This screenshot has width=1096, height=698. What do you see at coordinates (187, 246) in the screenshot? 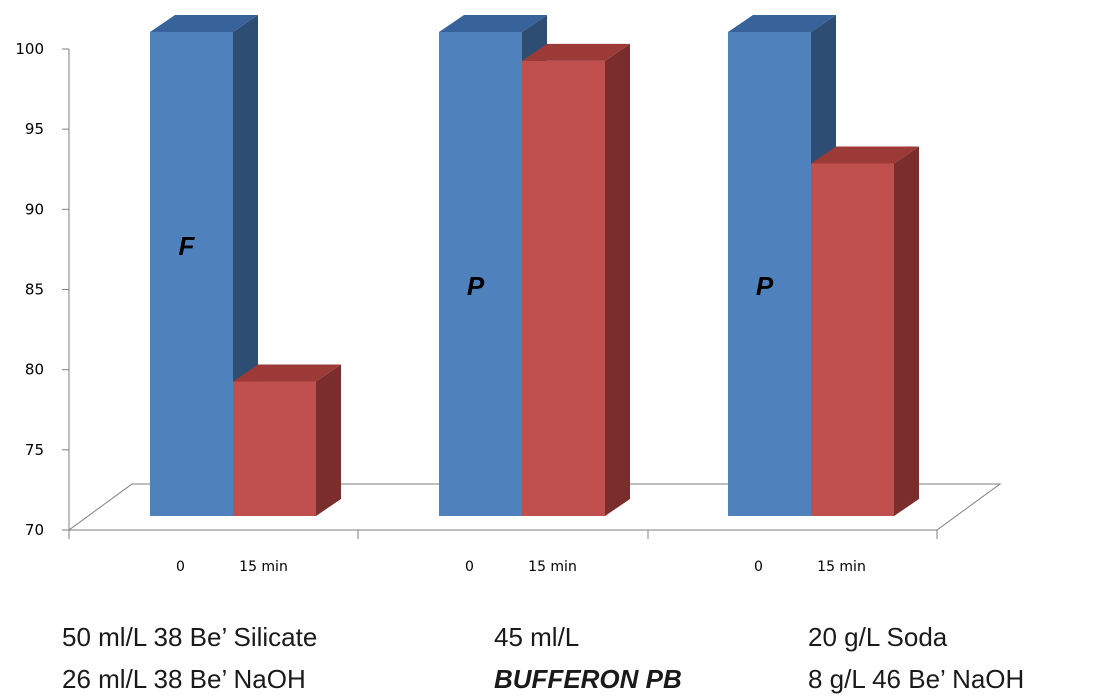
I see `group-1-label: F` at bounding box center [187, 246].